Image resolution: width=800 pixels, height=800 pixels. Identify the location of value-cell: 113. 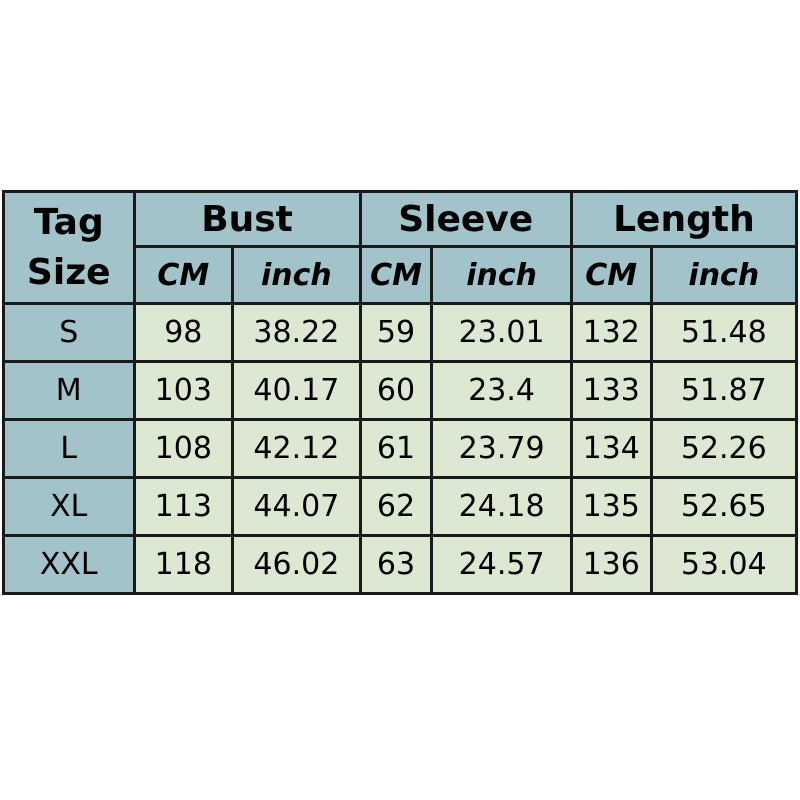
(183, 506).